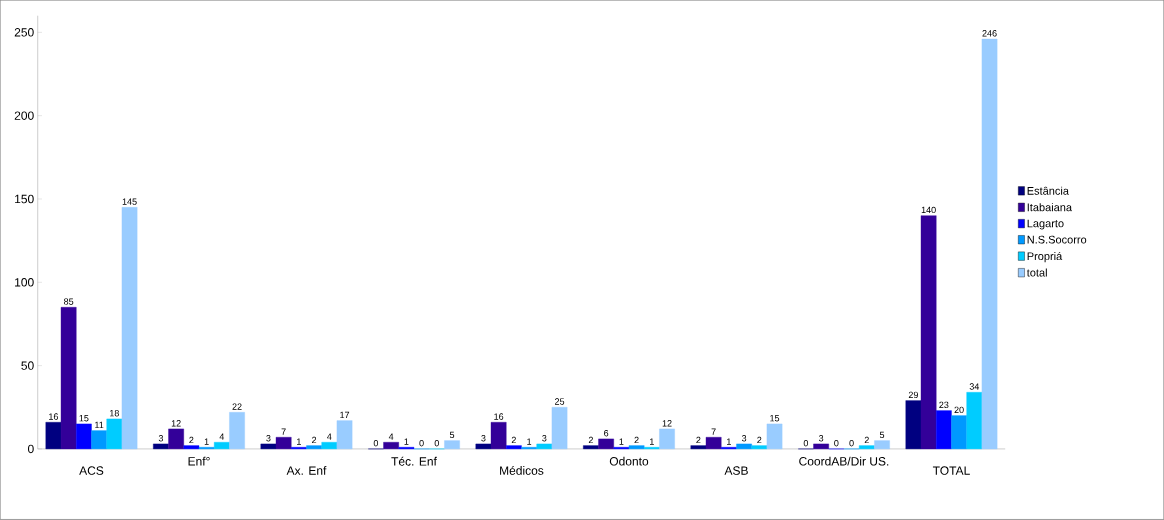 The image size is (1164, 520). Describe the element at coordinates (1048, 190) in the screenshot. I see `legend-label: Estância` at that location.